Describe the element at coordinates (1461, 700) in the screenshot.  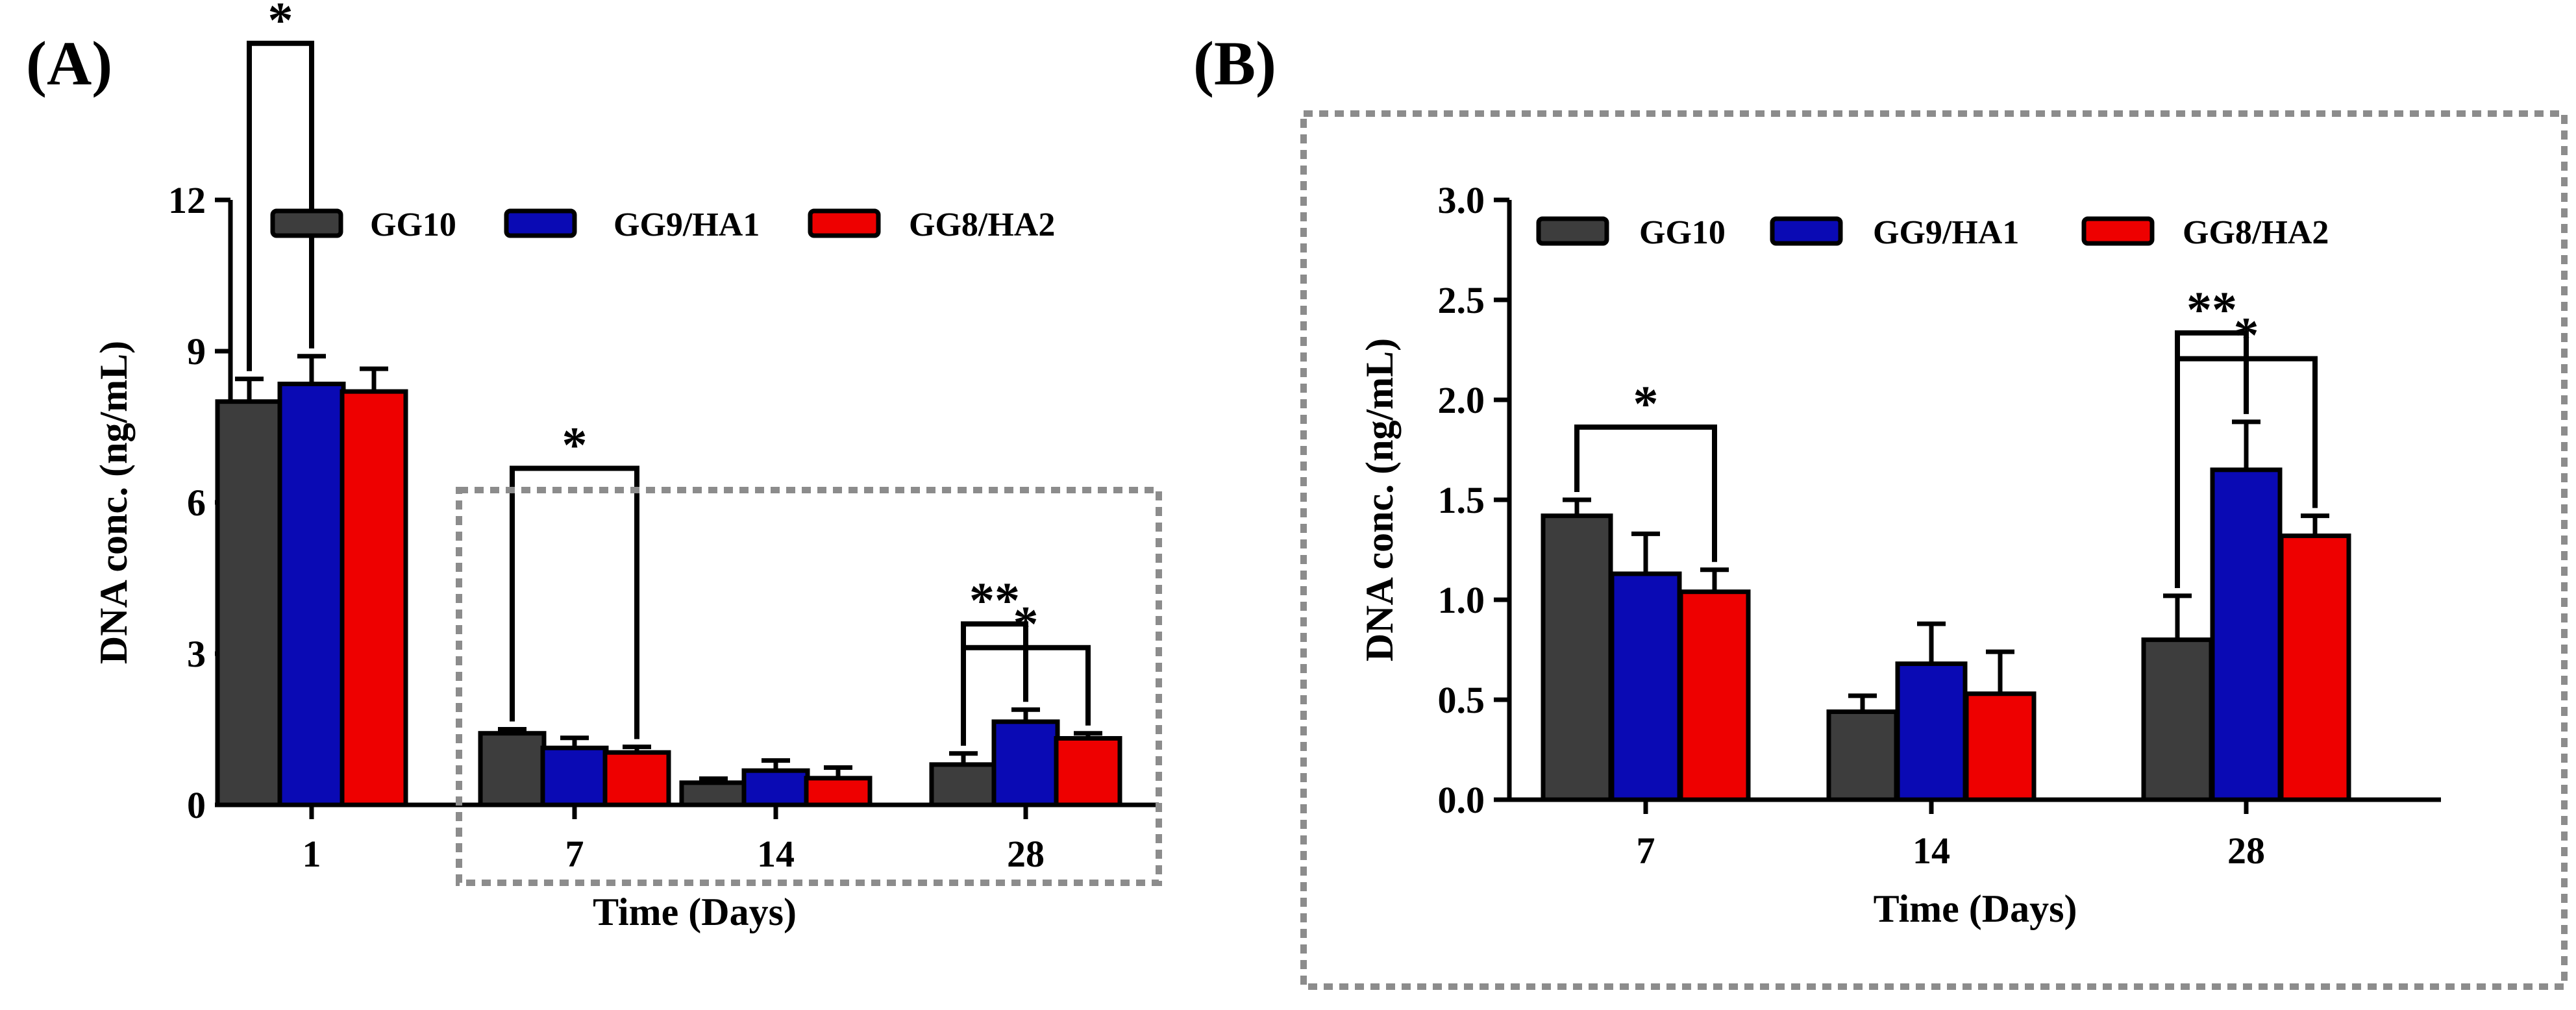
I see `y-tick-label: 0.5` at that location.